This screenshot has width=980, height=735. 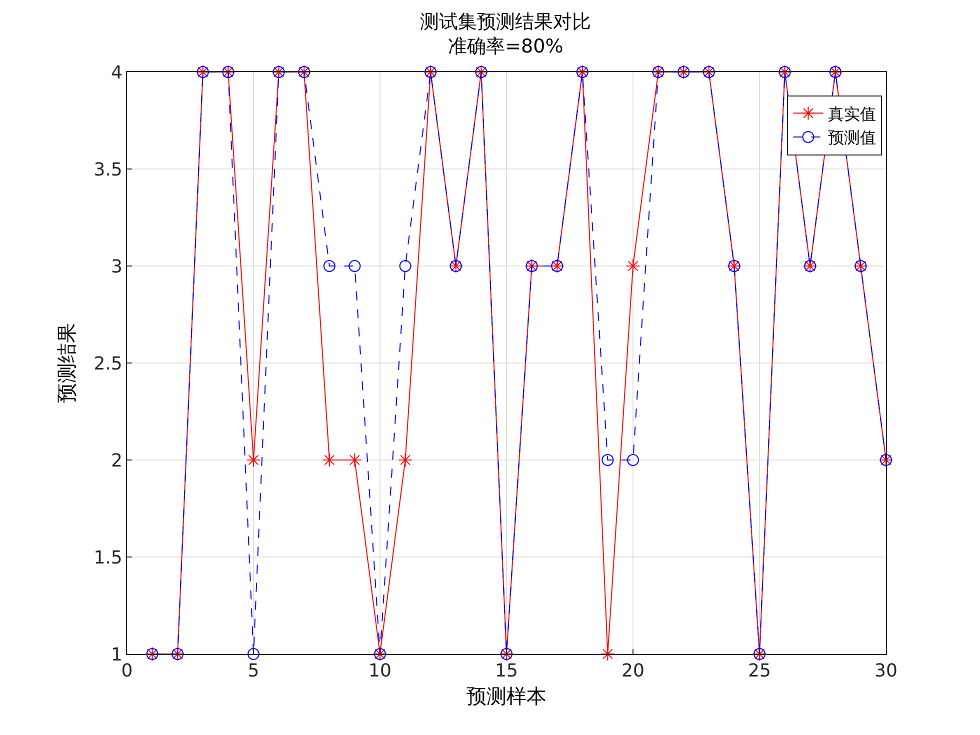 What do you see at coordinates (506, 47) in the screenshot?
I see `chart-subtitle: 准确率=80%` at bounding box center [506, 47].